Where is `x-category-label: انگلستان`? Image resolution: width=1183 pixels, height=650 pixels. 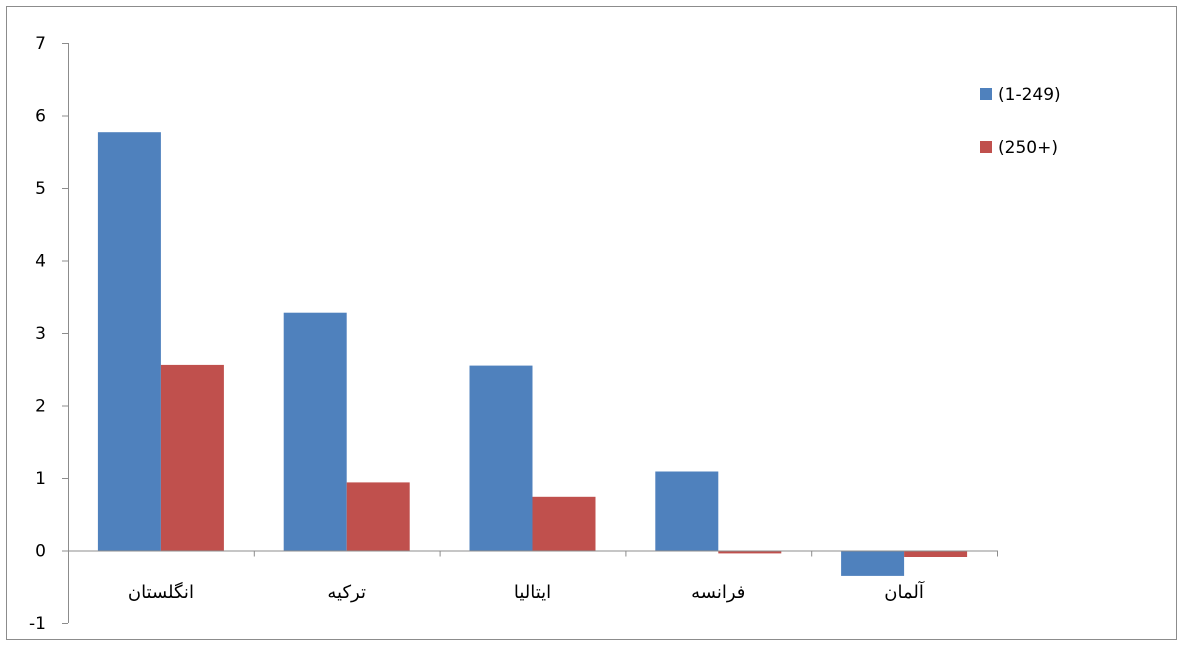
x-category-label: انگلستان is located at coordinates (161, 592).